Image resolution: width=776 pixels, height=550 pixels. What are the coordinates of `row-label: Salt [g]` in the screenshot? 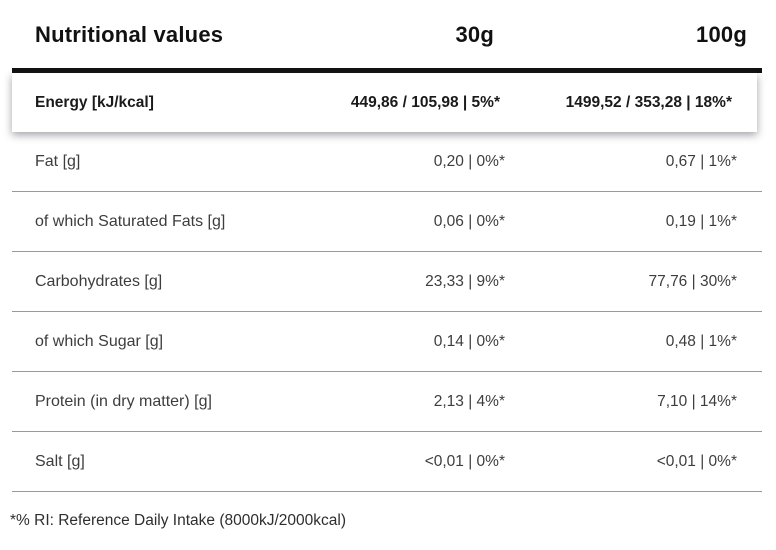 It's located at (60, 461).